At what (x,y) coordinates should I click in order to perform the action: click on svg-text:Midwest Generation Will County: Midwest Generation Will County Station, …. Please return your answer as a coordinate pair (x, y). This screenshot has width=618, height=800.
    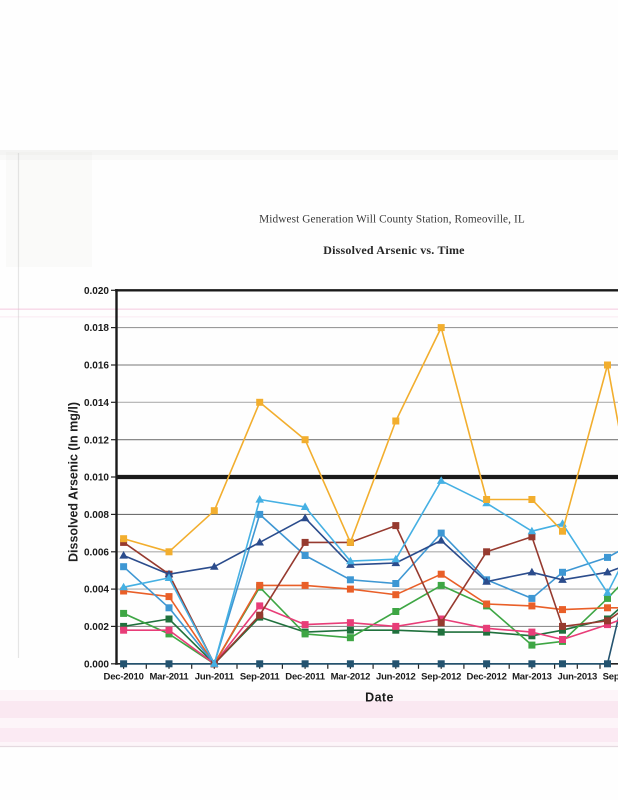
    Looking at the image, I should click on (392, 220).